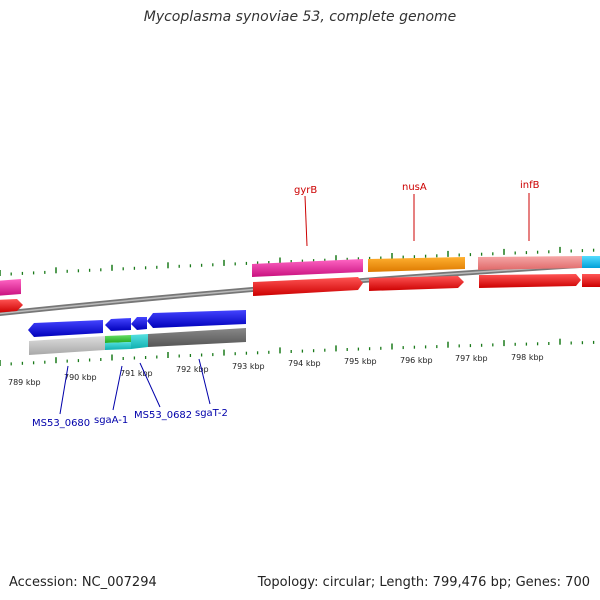 This screenshot has width=600, height=600. Describe the element at coordinates (111, 420) in the screenshot. I see `label-sgaA-1: sgaA-1` at that location.